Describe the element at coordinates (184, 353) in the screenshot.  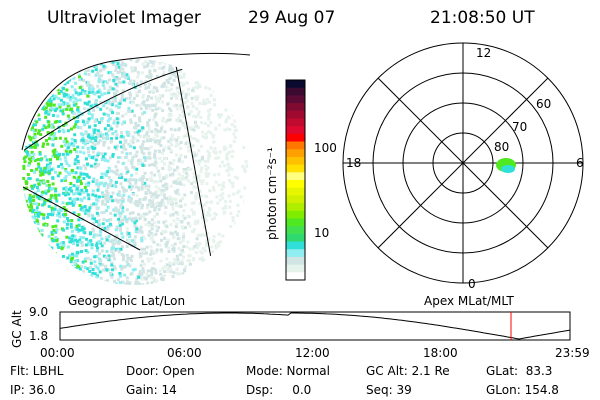
I see `xtick: 06:00` at that location.